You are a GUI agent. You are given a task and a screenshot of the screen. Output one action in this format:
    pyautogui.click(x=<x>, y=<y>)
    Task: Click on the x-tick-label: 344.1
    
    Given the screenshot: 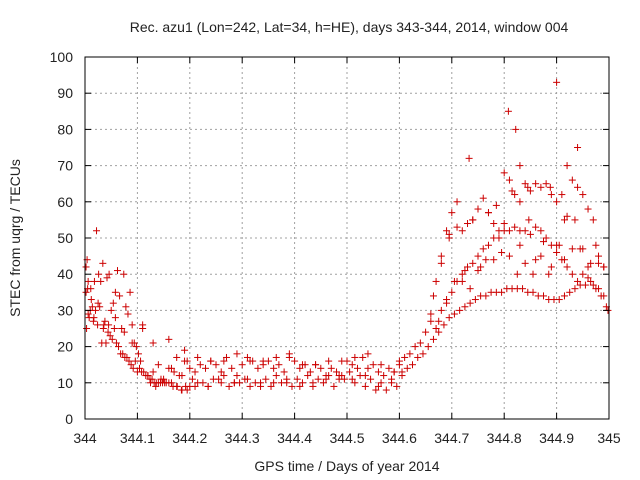 What is the action you would take?
    pyautogui.click(x=137, y=438)
    